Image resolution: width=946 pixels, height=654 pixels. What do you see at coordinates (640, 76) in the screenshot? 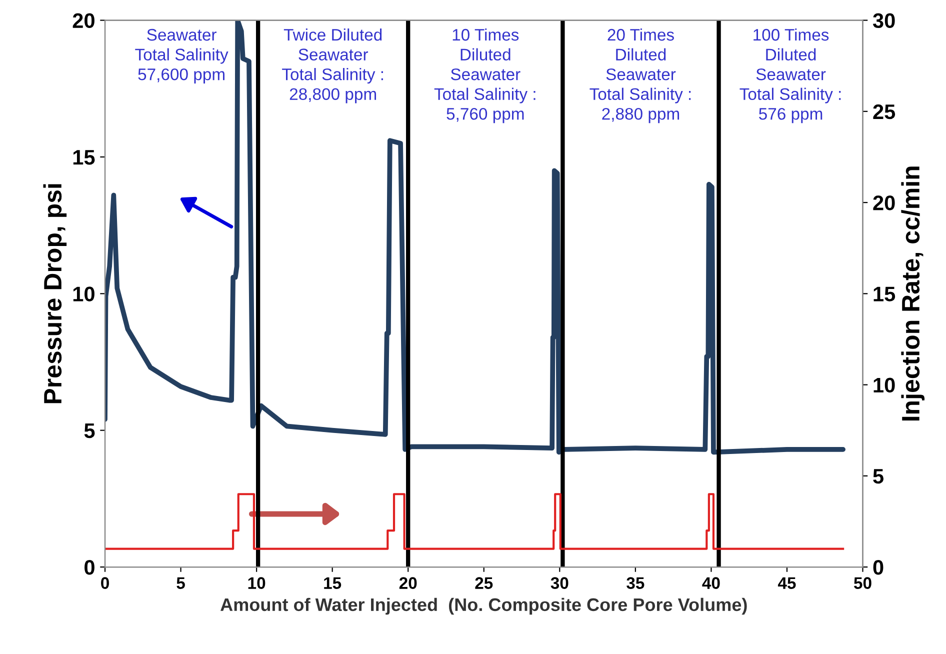
I see `annotation: 20 Times Diluted Seawater Total Salinity : 2,880 ppm` at bounding box center [640, 76].